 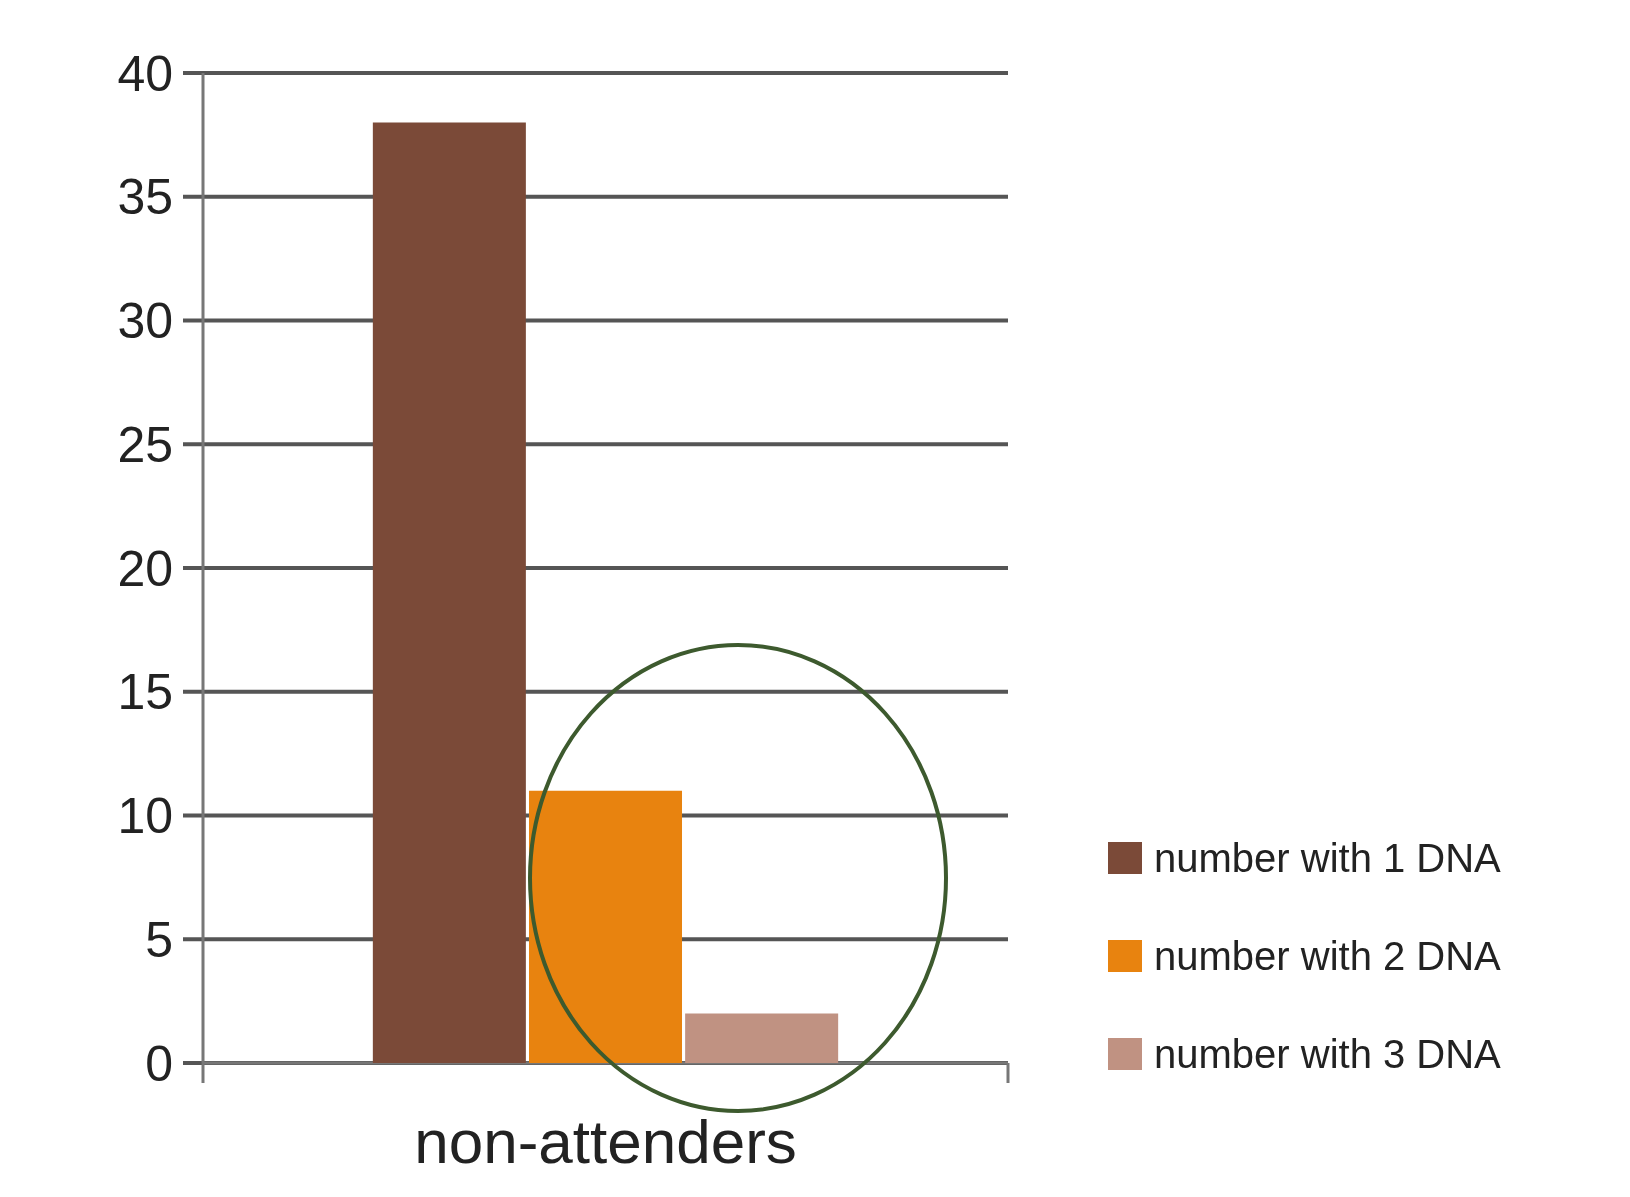 I want to click on y-tick-label: 25, so click(x=145, y=444).